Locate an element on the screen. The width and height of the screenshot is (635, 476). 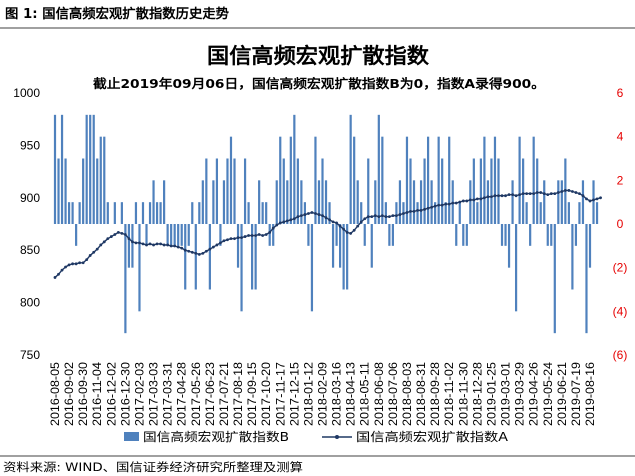
x-axis-tick-label: 2016-09-02 is located at coordinates (70, 394).